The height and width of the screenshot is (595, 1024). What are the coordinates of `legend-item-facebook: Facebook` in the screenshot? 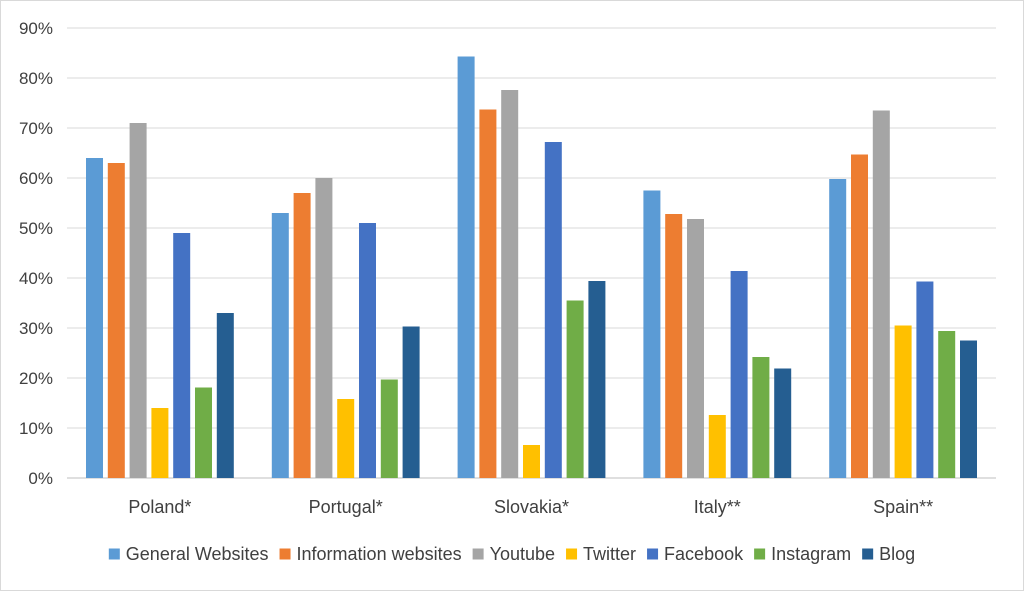 It's located at (695, 554).